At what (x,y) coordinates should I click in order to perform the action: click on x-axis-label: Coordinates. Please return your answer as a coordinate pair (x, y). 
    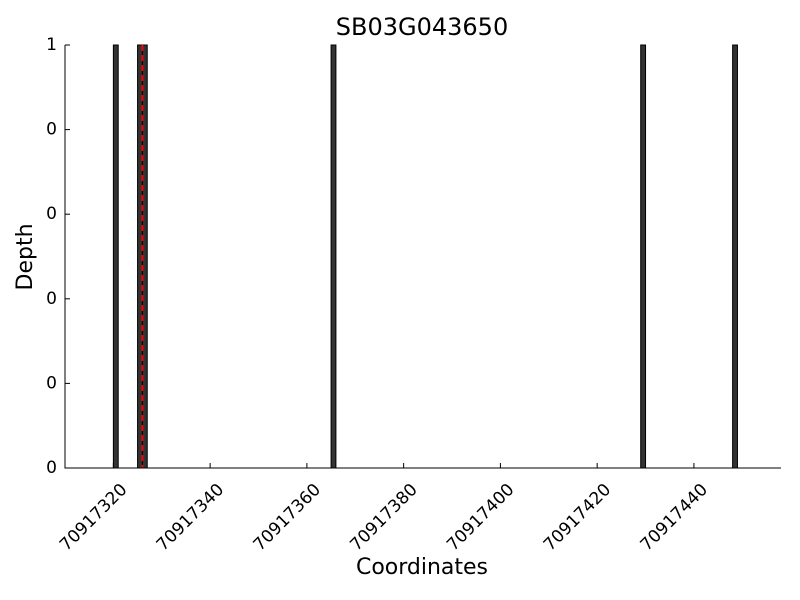
    Looking at the image, I should click on (422, 567).